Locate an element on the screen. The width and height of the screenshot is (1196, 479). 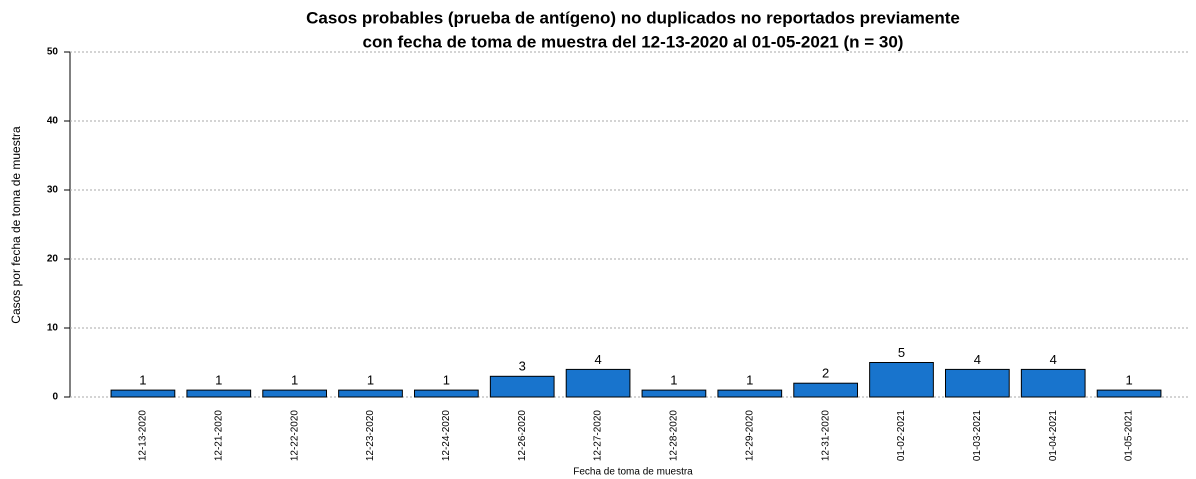
x-axis-label: Fecha de toma de muestra is located at coordinates (633, 472).